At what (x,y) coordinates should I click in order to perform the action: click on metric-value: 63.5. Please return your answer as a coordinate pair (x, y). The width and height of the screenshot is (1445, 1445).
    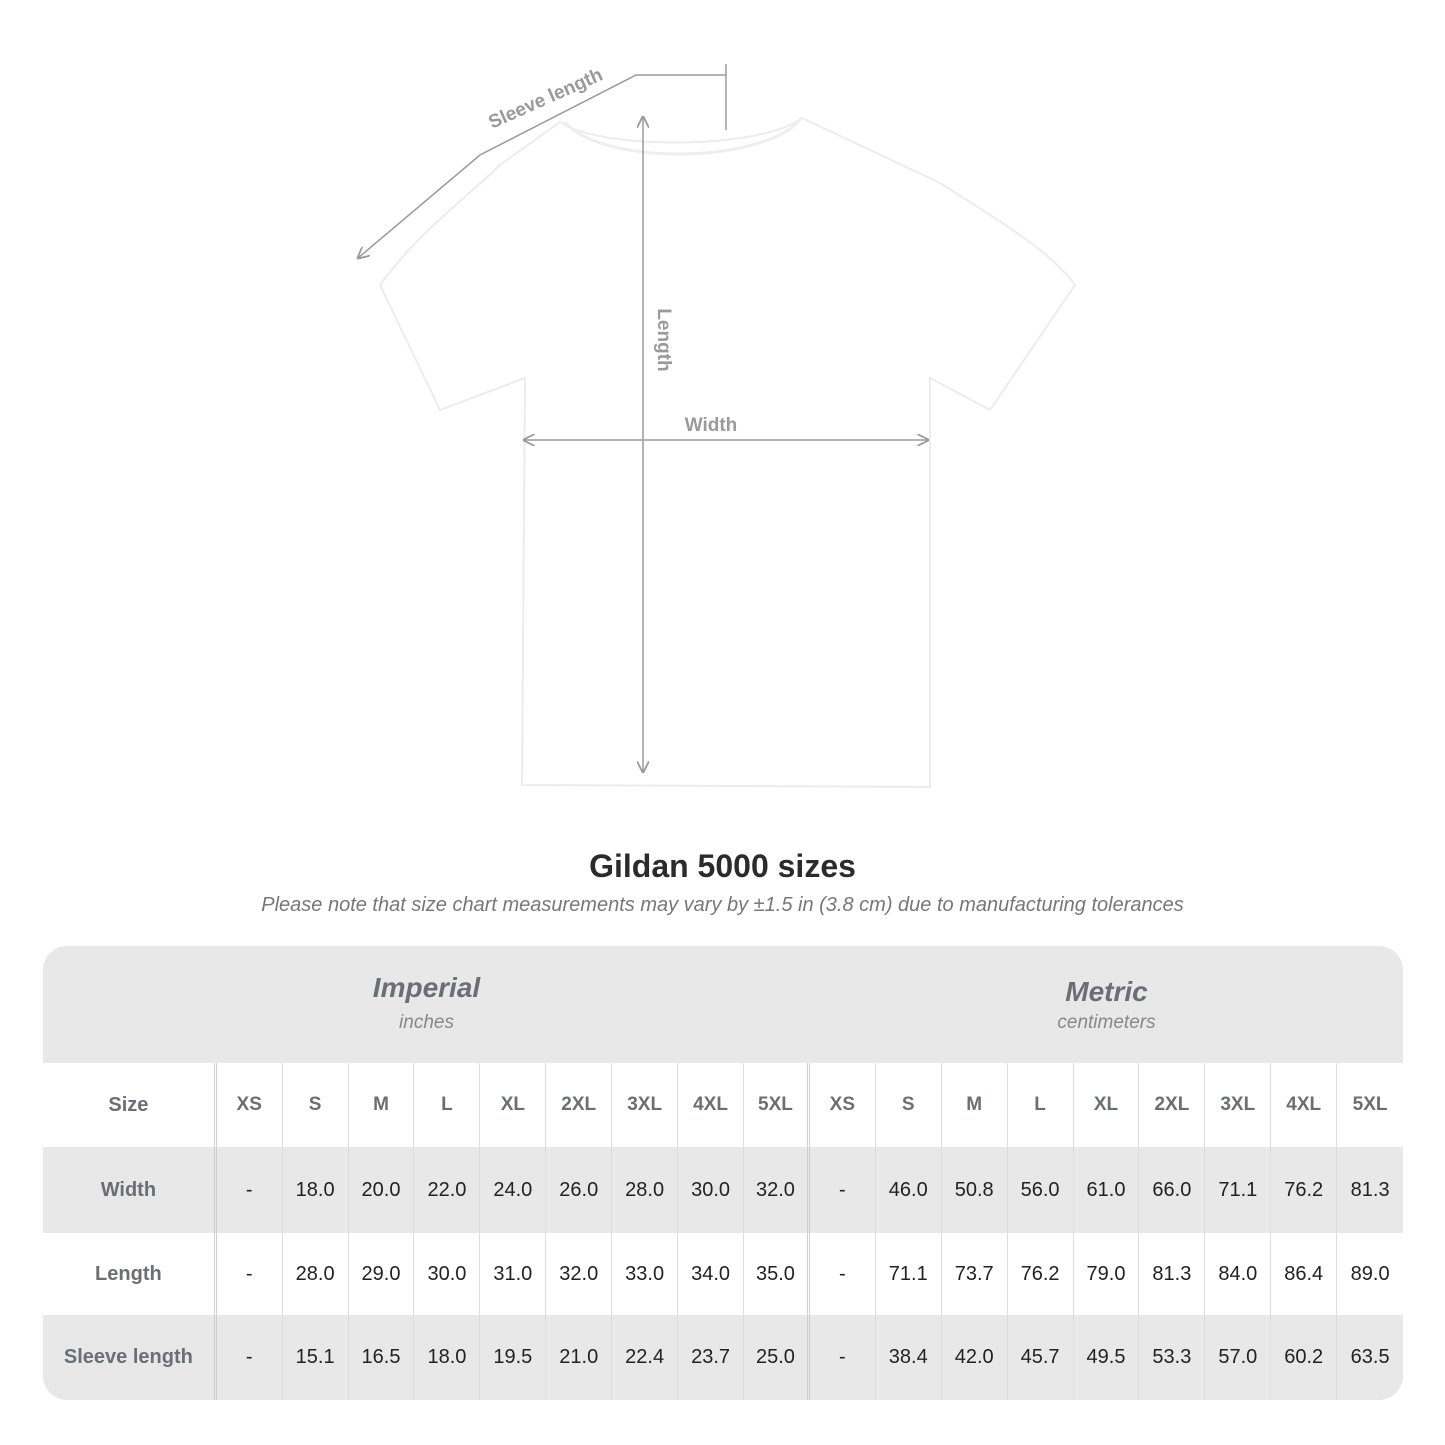
    Looking at the image, I should click on (1370, 1357).